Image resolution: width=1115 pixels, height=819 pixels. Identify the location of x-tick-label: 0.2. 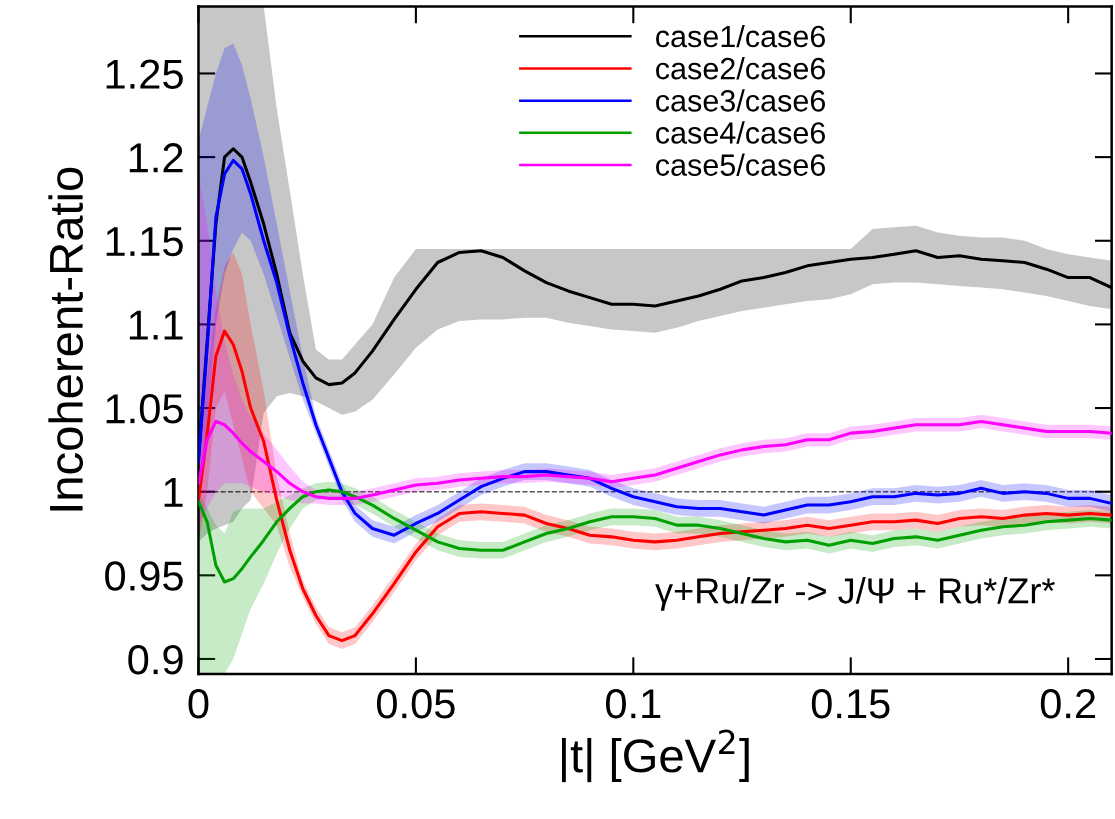
(1068, 704).